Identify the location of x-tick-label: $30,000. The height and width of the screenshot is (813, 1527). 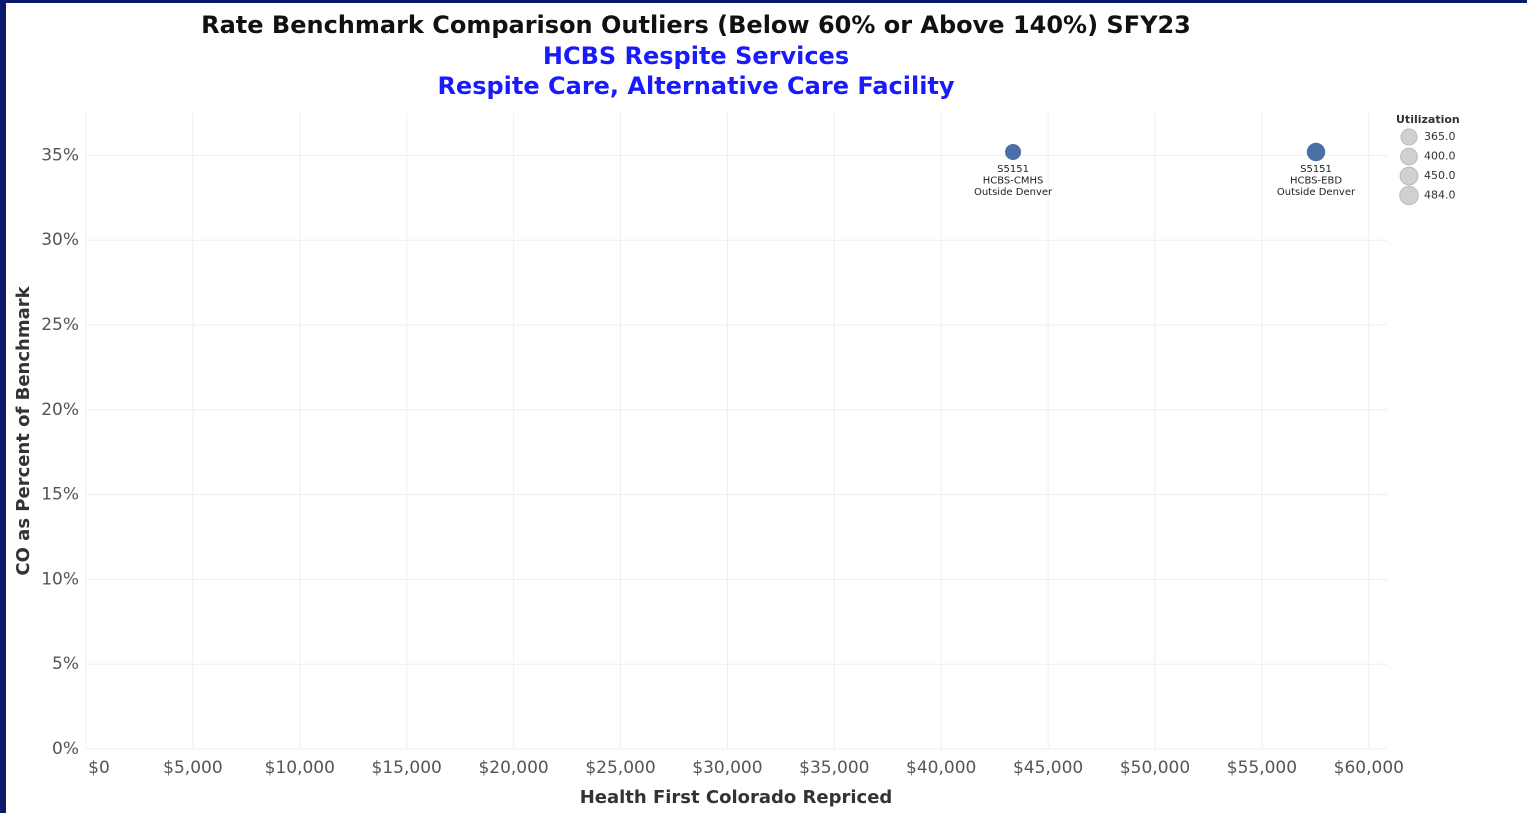
(727, 768).